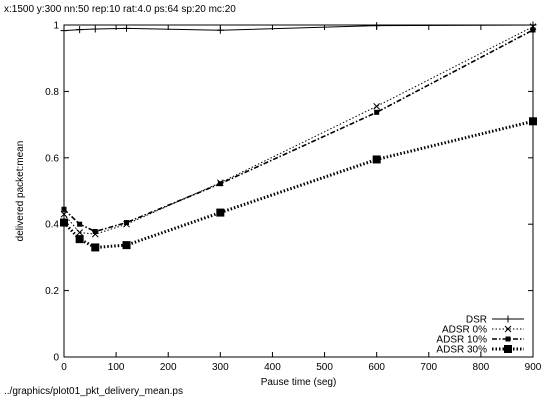  I want to click on x-tick-label: 100, so click(116, 367).